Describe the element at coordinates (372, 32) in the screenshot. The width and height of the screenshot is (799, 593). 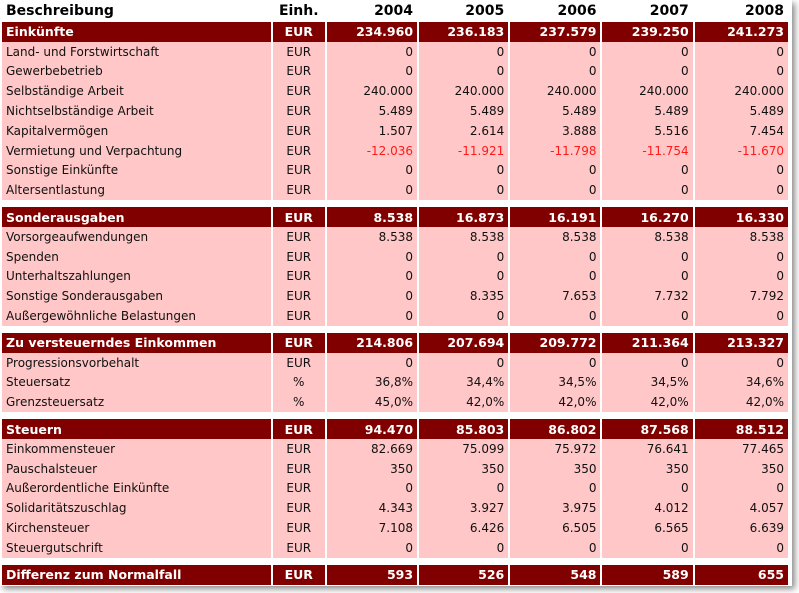
I see `row-value: 234.960` at that location.